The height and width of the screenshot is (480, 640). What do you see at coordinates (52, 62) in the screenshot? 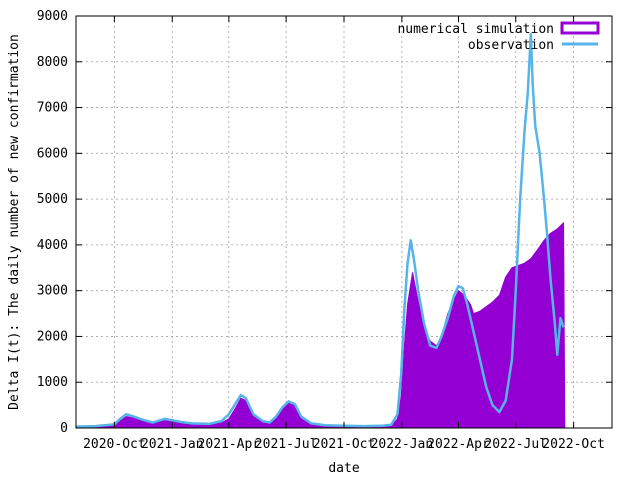
I see `y-tick-label: 8000` at bounding box center [52, 62].